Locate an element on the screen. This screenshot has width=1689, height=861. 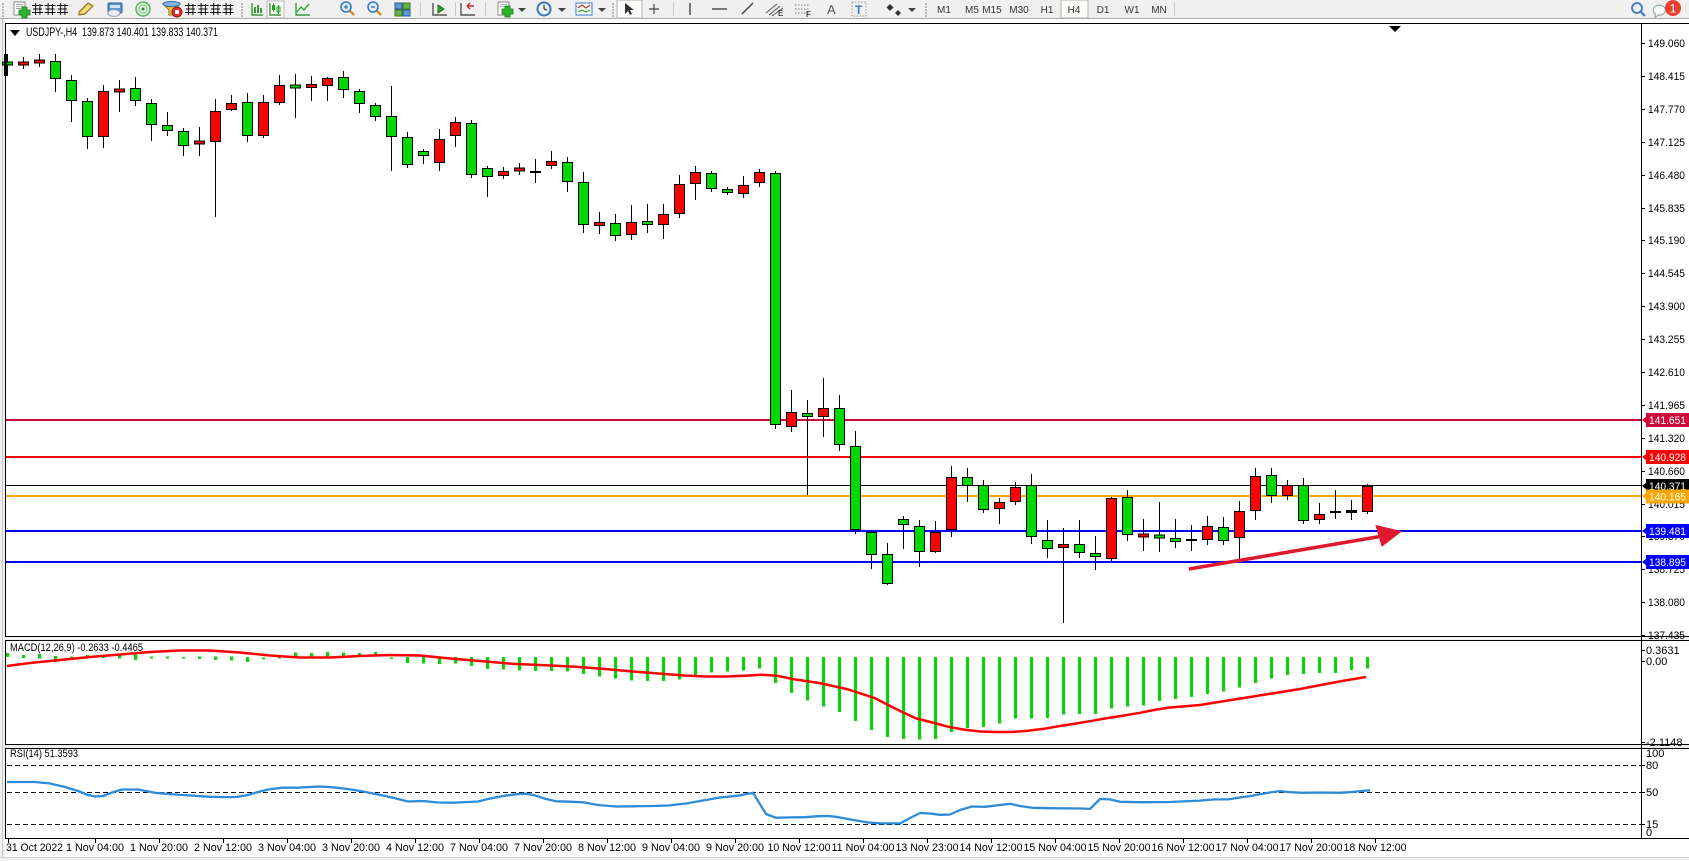
svg-text: 9 Nov 20:00 is located at coordinates (735, 848).